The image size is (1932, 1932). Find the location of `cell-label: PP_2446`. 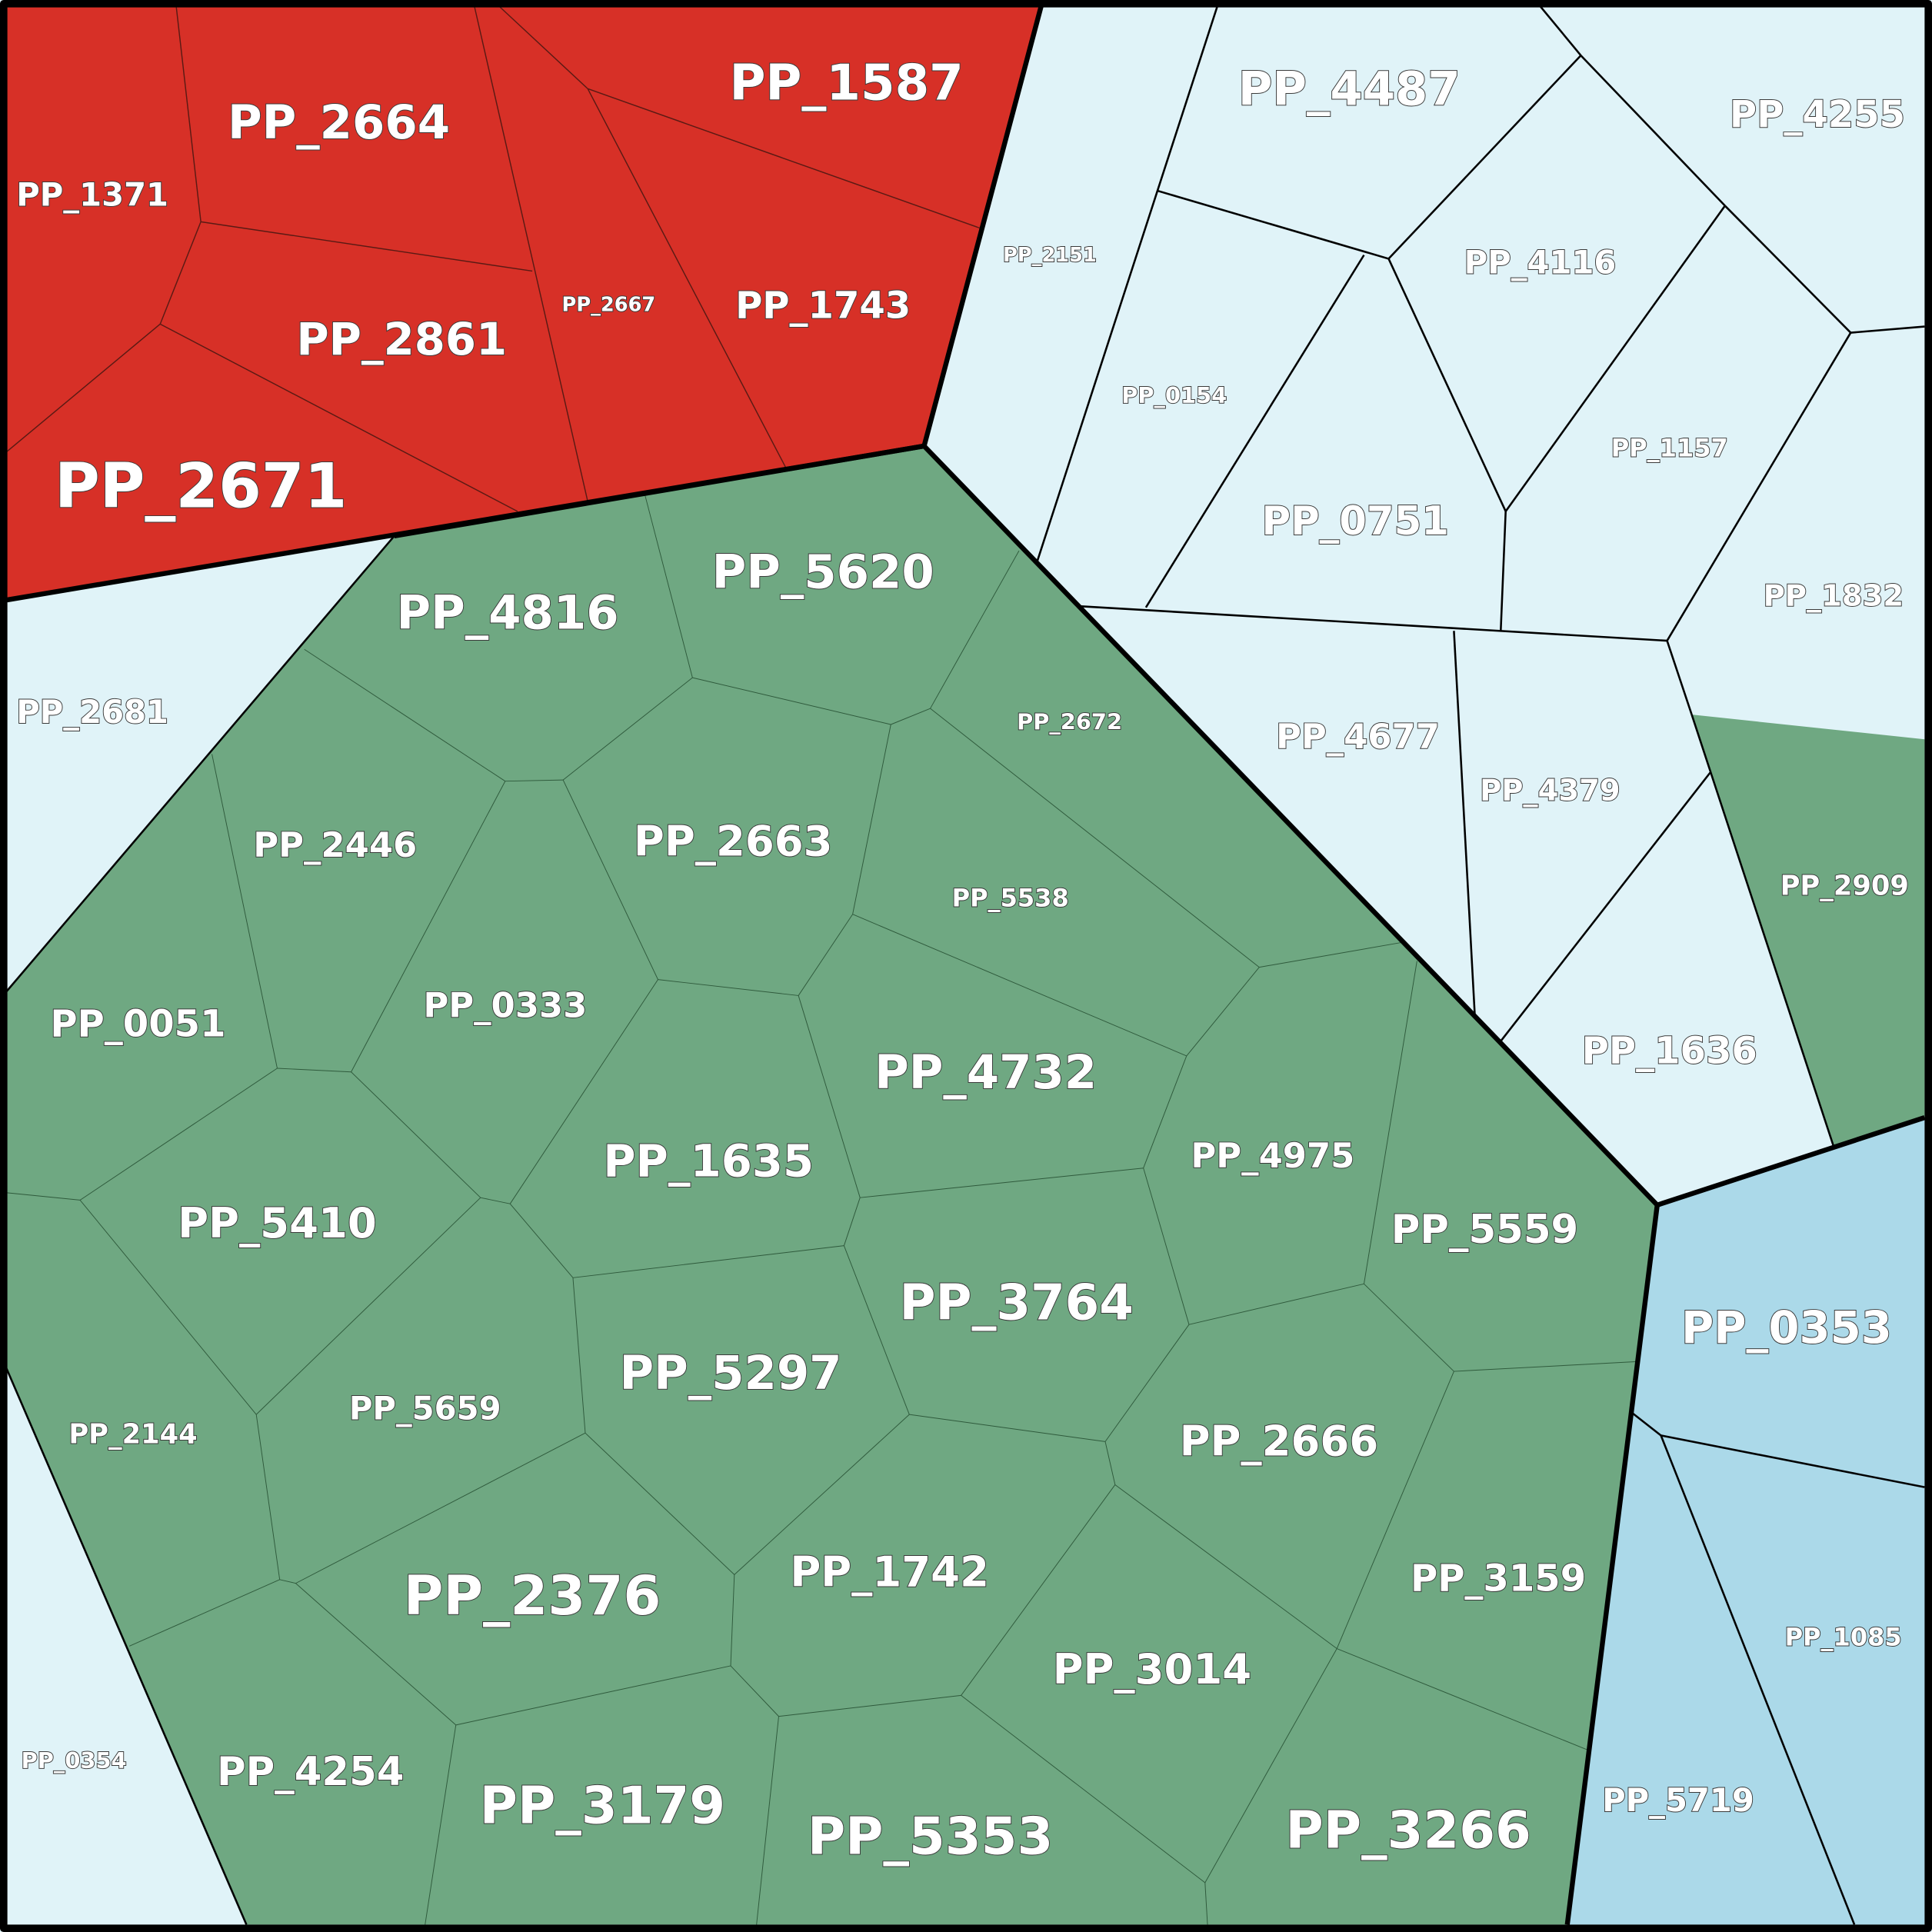

cell-label: PP_2446 is located at coordinates (335, 844).